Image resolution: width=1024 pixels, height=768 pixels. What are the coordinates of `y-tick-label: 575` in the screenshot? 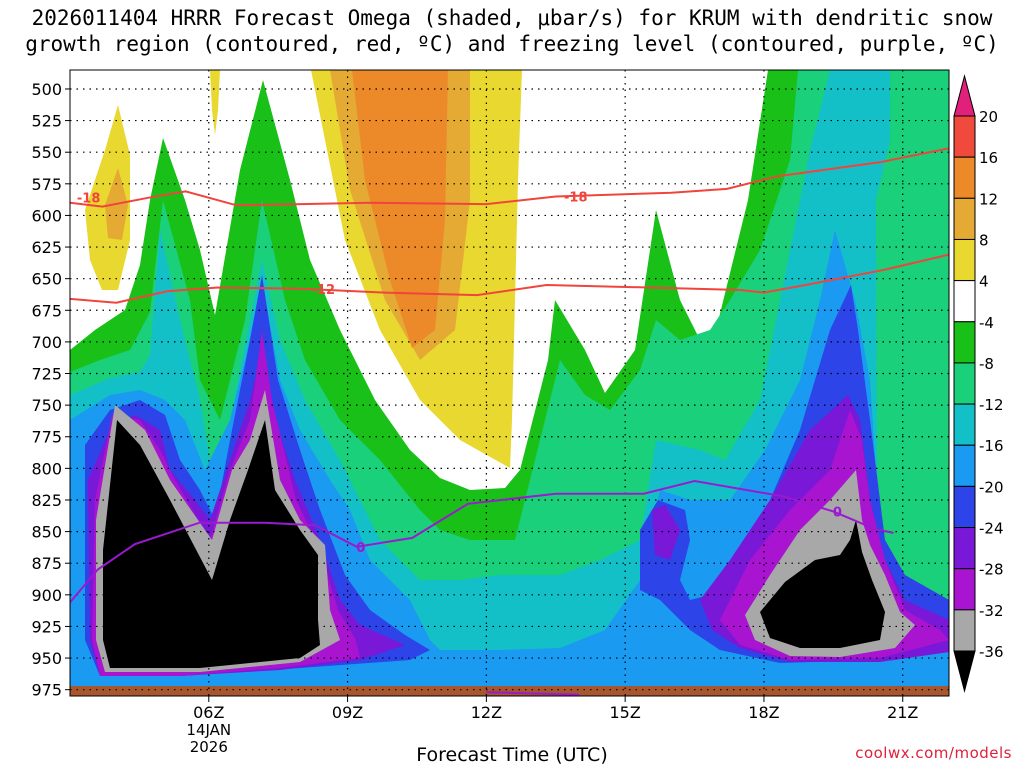 It's located at (46, 184).